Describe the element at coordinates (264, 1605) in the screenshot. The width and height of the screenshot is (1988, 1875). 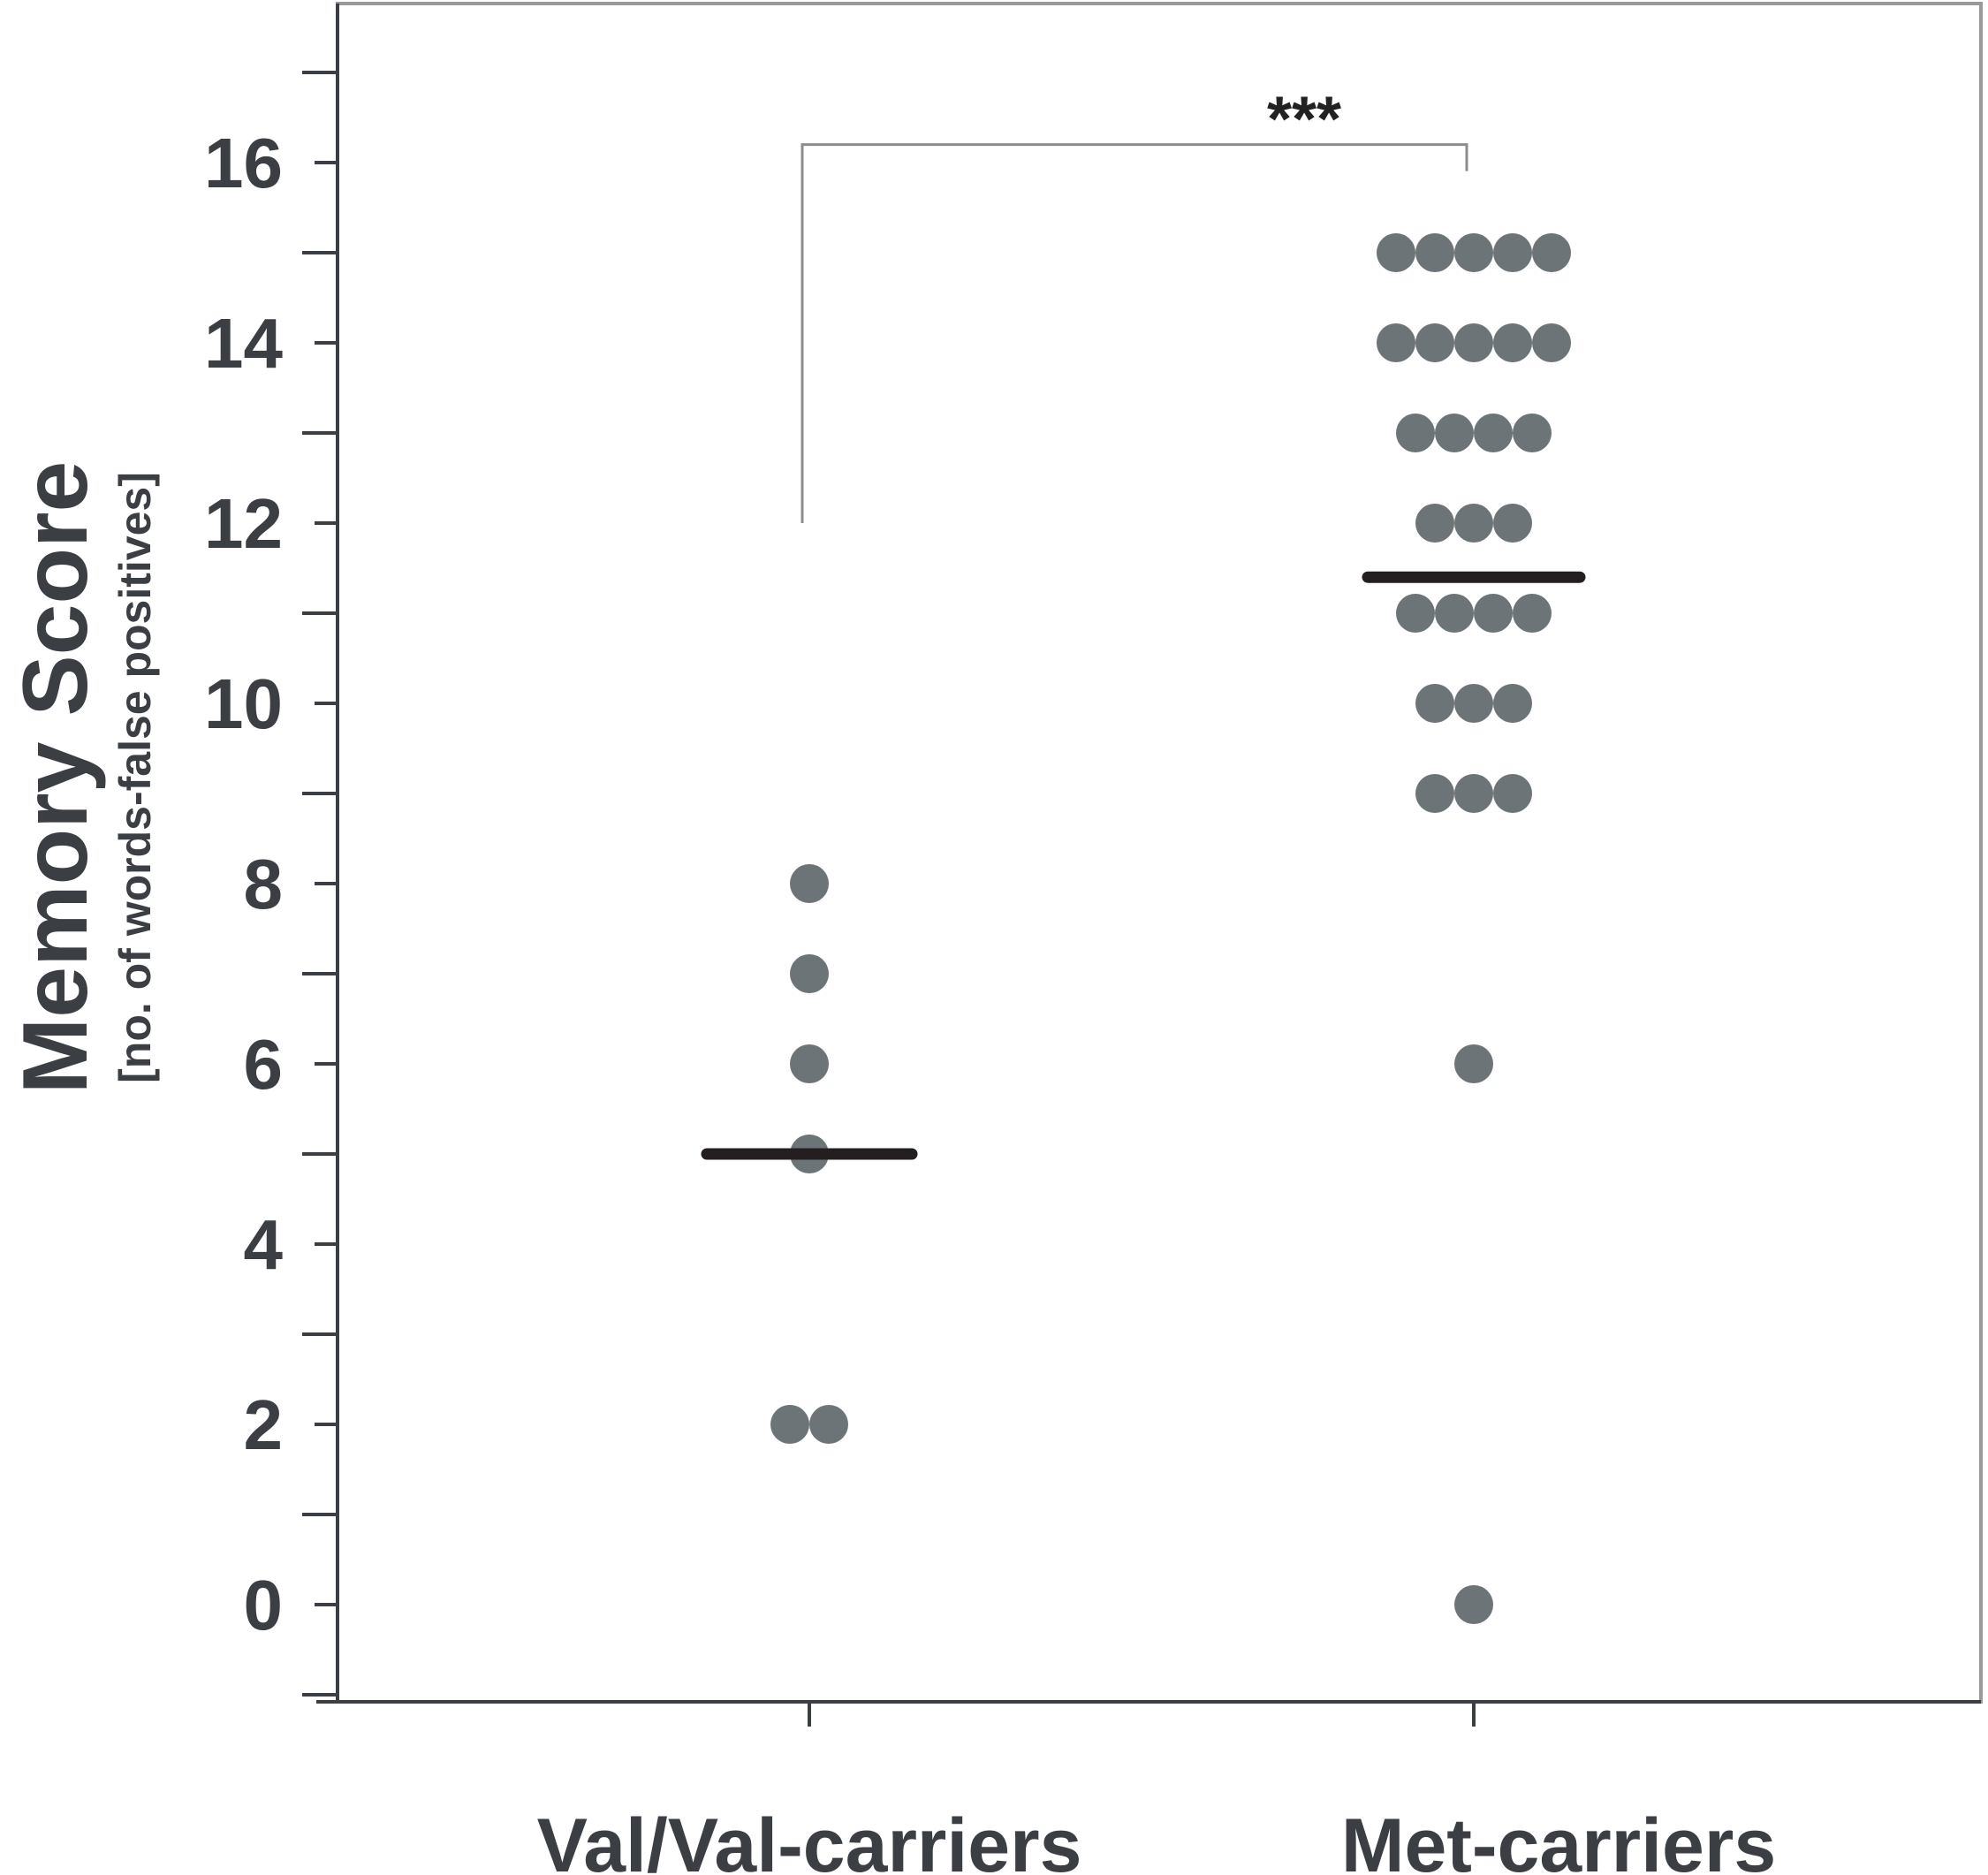
I see `y-tick-label: 0` at that location.